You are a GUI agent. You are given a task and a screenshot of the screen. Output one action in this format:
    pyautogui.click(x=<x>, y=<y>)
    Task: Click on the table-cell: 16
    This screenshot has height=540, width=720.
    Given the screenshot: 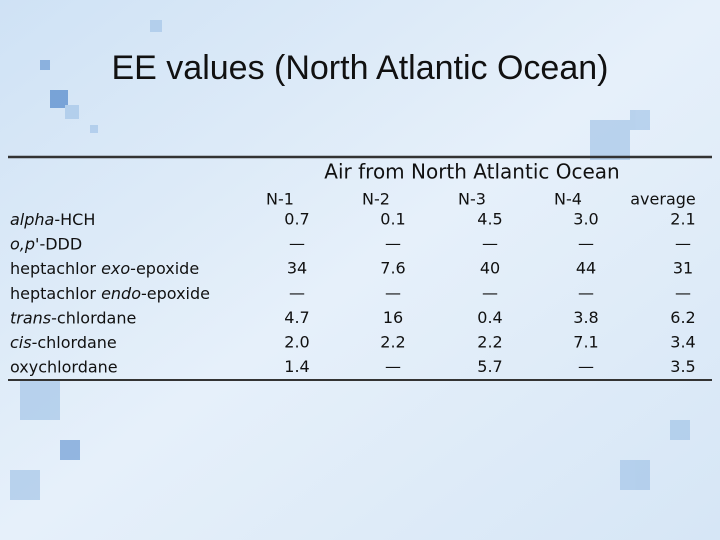 What is the action you would take?
    pyautogui.click(x=393, y=317)
    